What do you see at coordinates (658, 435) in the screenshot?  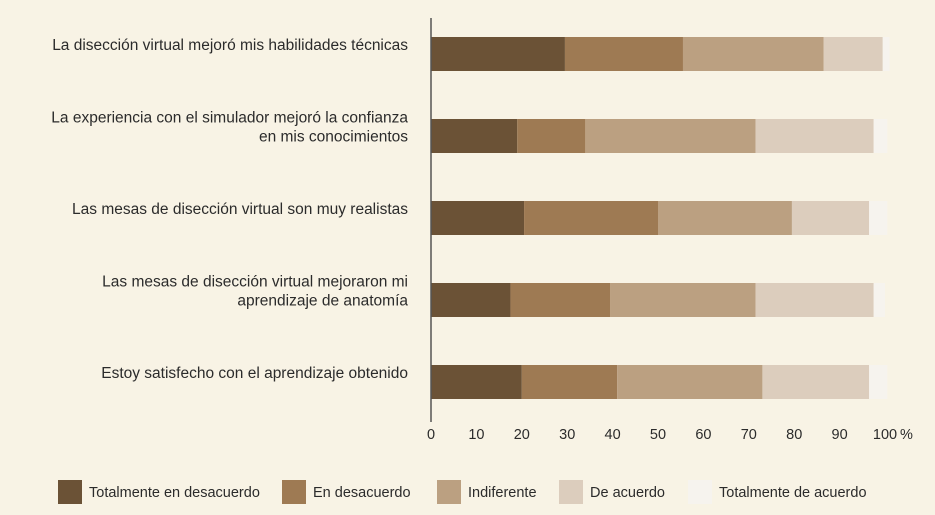 I see `x-tick-label: 50` at bounding box center [658, 435].